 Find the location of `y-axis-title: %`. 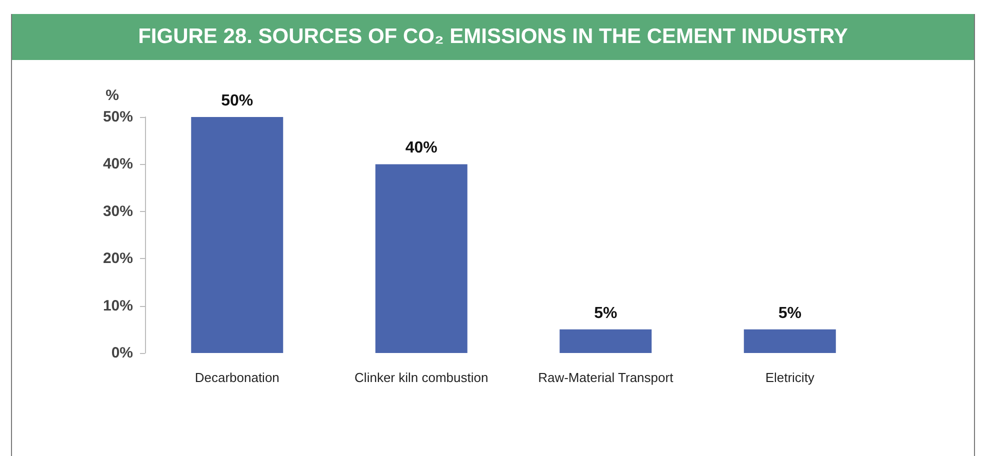

y-axis-title: % is located at coordinates (112, 95).